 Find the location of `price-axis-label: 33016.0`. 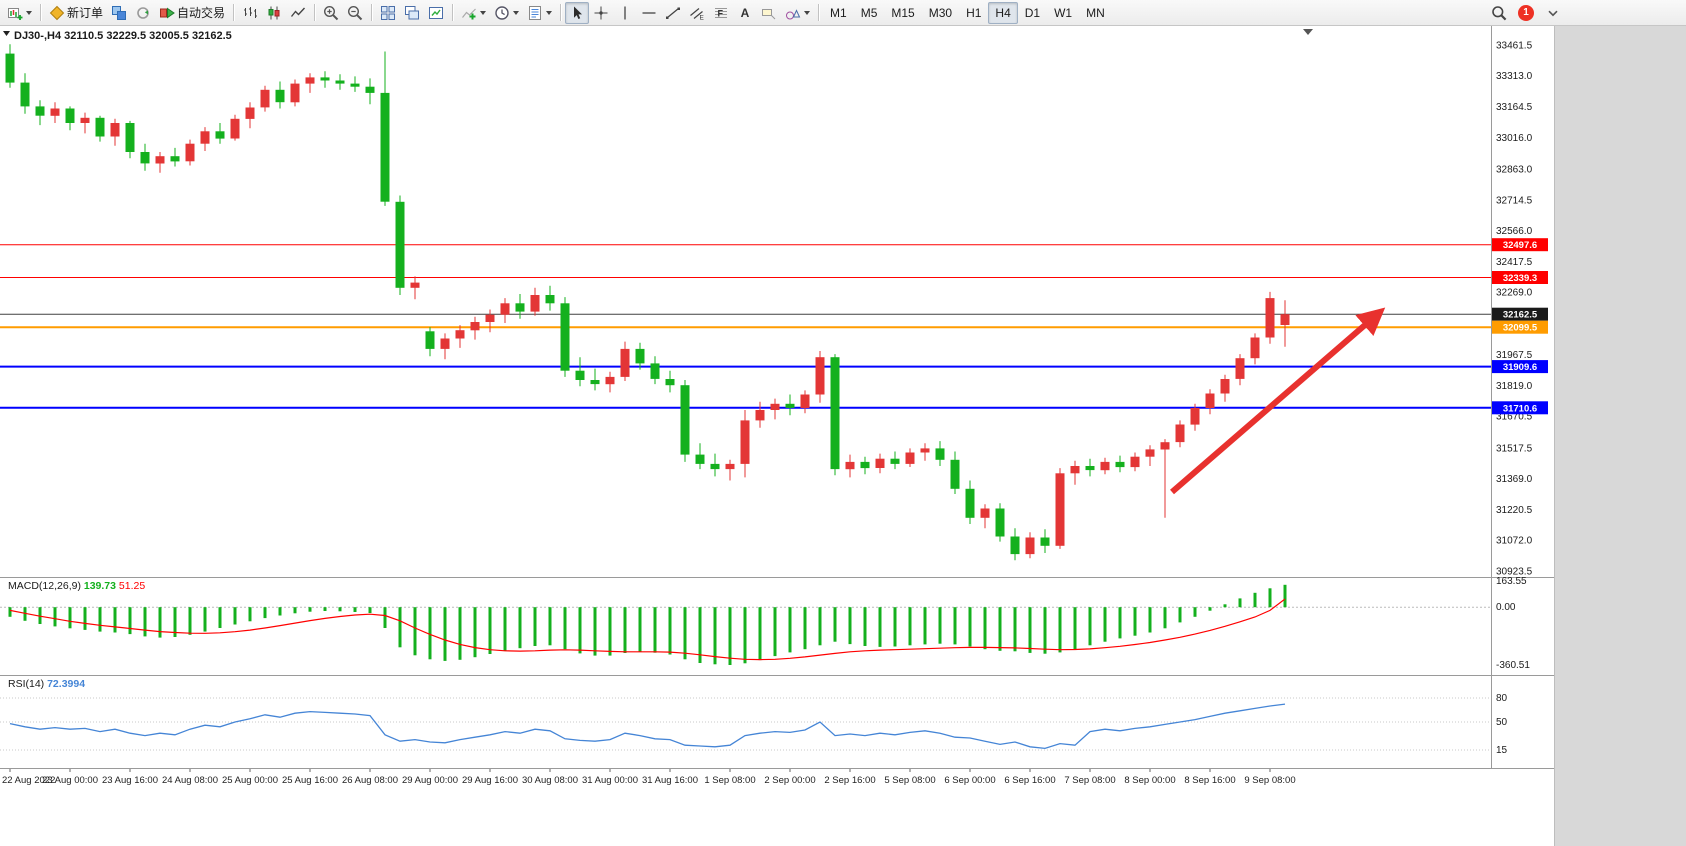

price-axis-label: 33016.0 is located at coordinates (1514, 138).